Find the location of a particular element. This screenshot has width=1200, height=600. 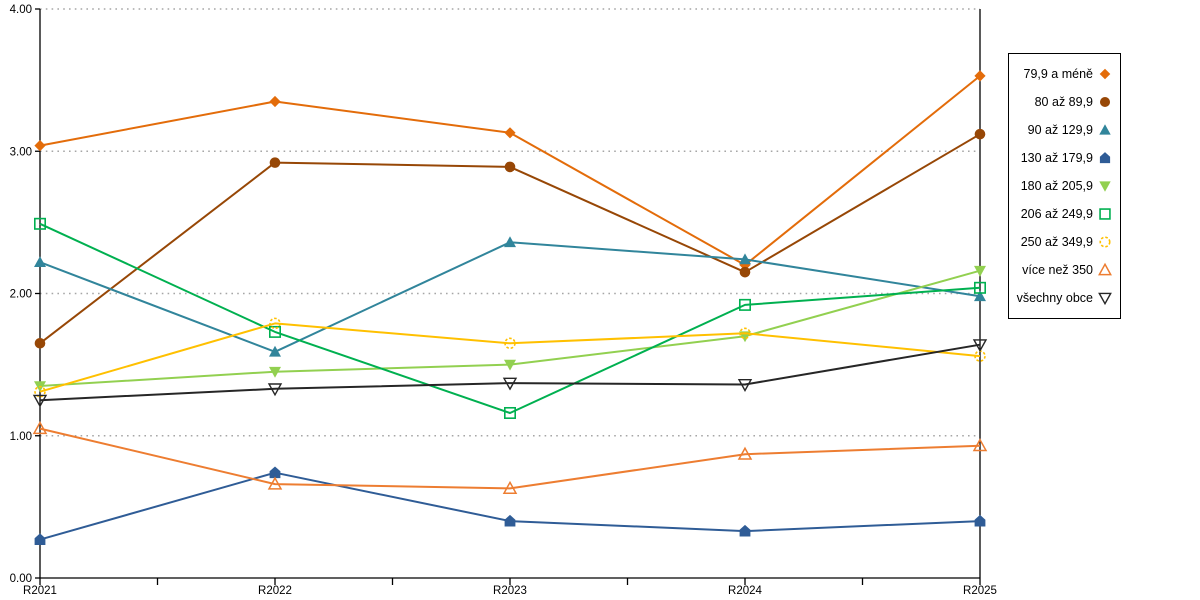

legend-label: 250 až 349,9 is located at coordinates (1056, 241).